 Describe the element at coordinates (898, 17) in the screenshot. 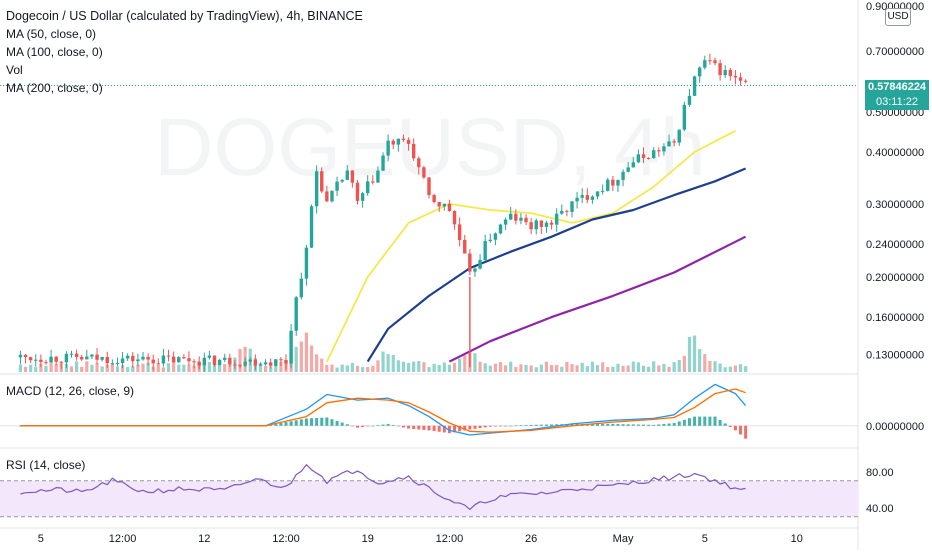

I see `currency-badge: USD` at that location.